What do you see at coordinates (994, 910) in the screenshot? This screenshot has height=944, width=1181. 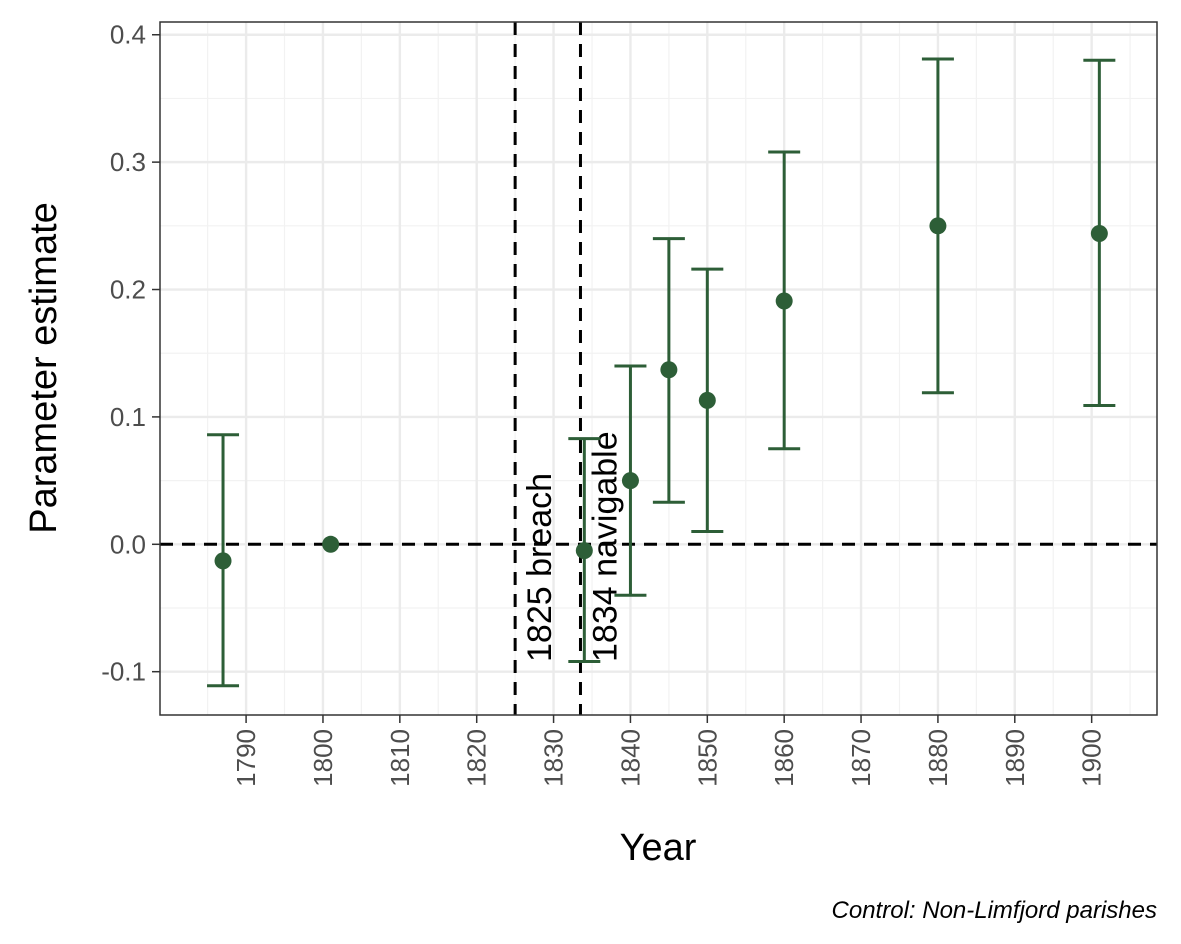 I see `chart-caption: Control: Non-Limfjord parishes` at bounding box center [994, 910].